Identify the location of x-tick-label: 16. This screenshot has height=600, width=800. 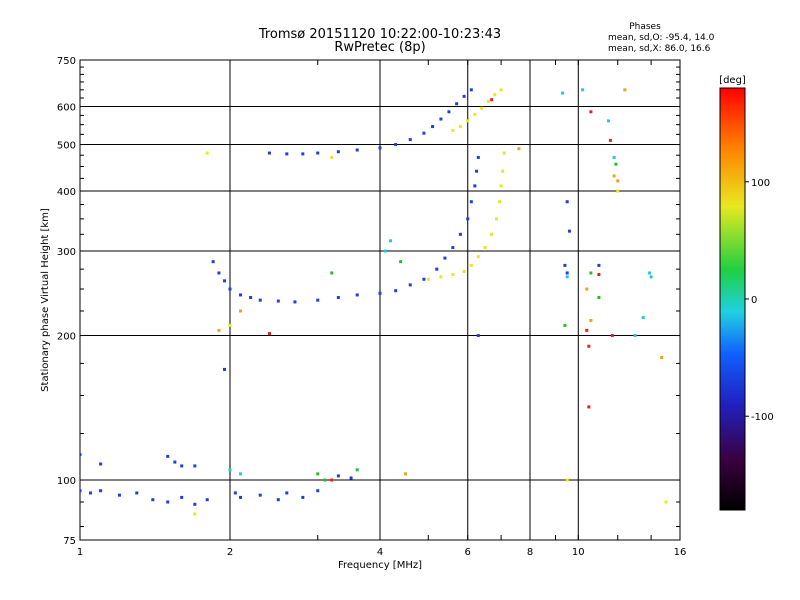
(680, 552).